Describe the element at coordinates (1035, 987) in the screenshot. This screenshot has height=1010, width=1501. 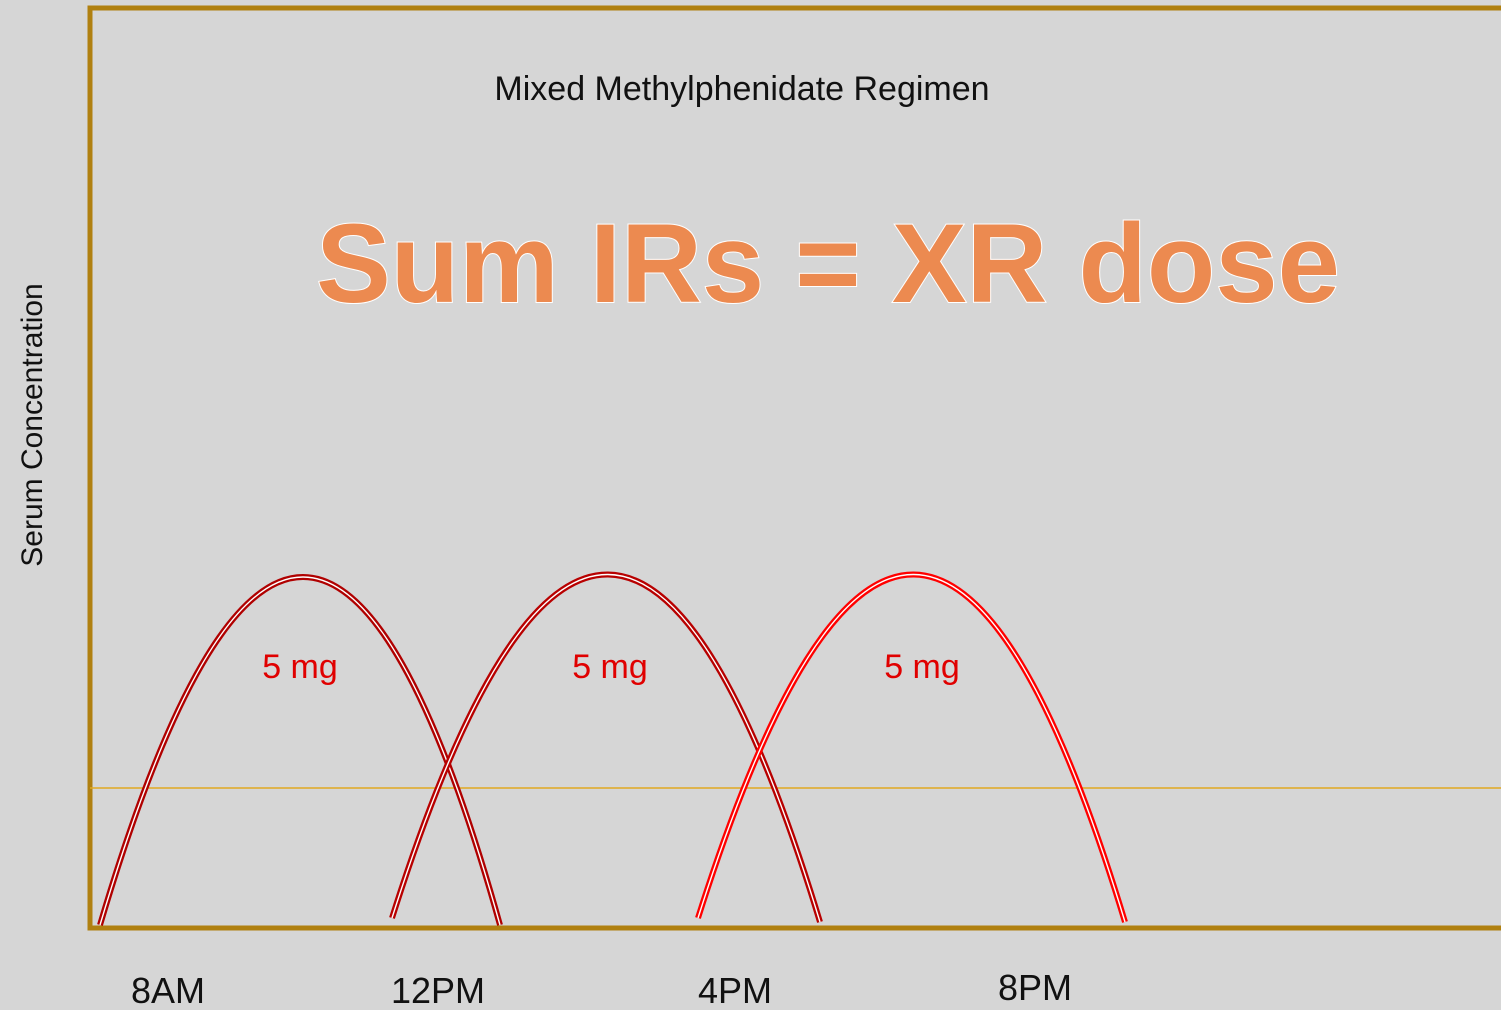
I see `x-label: 8PM` at that location.